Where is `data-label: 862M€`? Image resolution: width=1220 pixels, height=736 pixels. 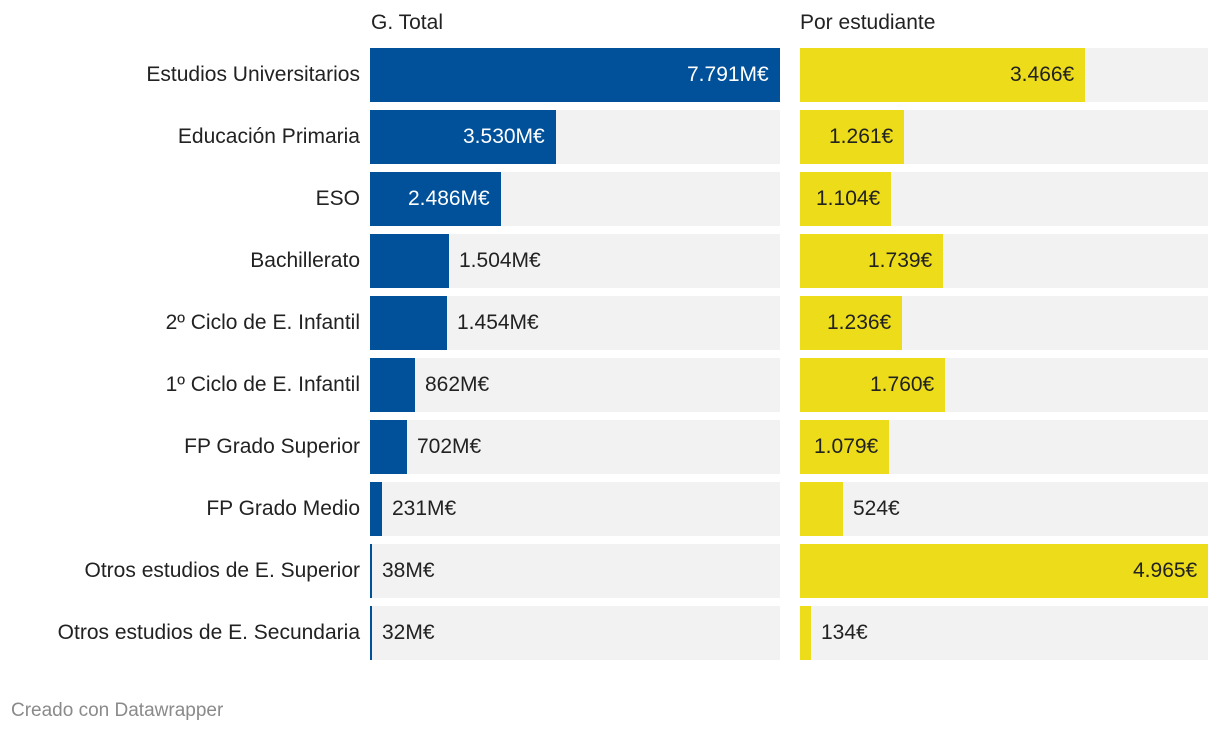 data-label: 862M€ is located at coordinates (457, 384).